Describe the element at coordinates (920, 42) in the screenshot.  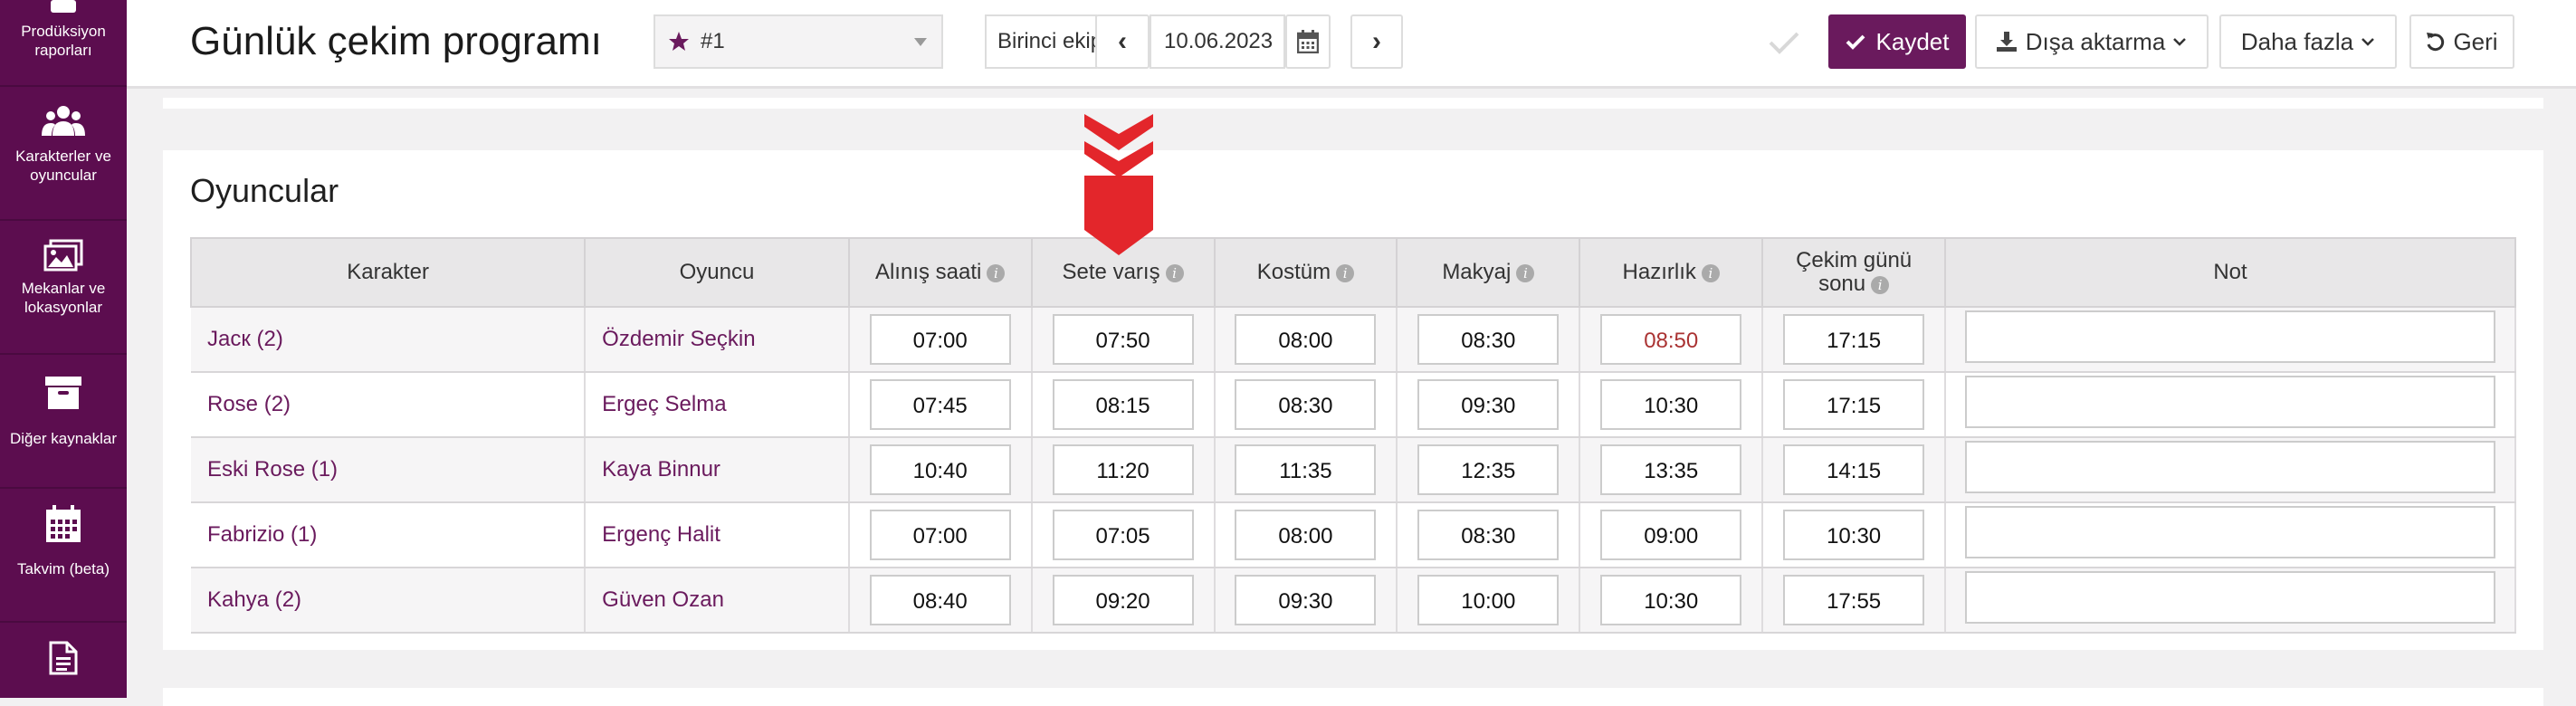
I see `caret-down-icon` at that location.